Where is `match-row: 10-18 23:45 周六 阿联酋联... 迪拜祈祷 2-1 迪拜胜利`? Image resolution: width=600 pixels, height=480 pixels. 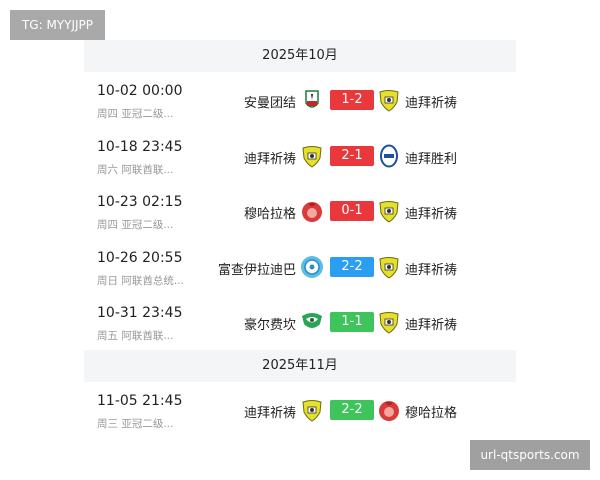
match-row: 10-18 23:45 周六 阿联酋联... 迪拜祈祷 2-1 迪拜胜利 is located at coordinates (300, 155).